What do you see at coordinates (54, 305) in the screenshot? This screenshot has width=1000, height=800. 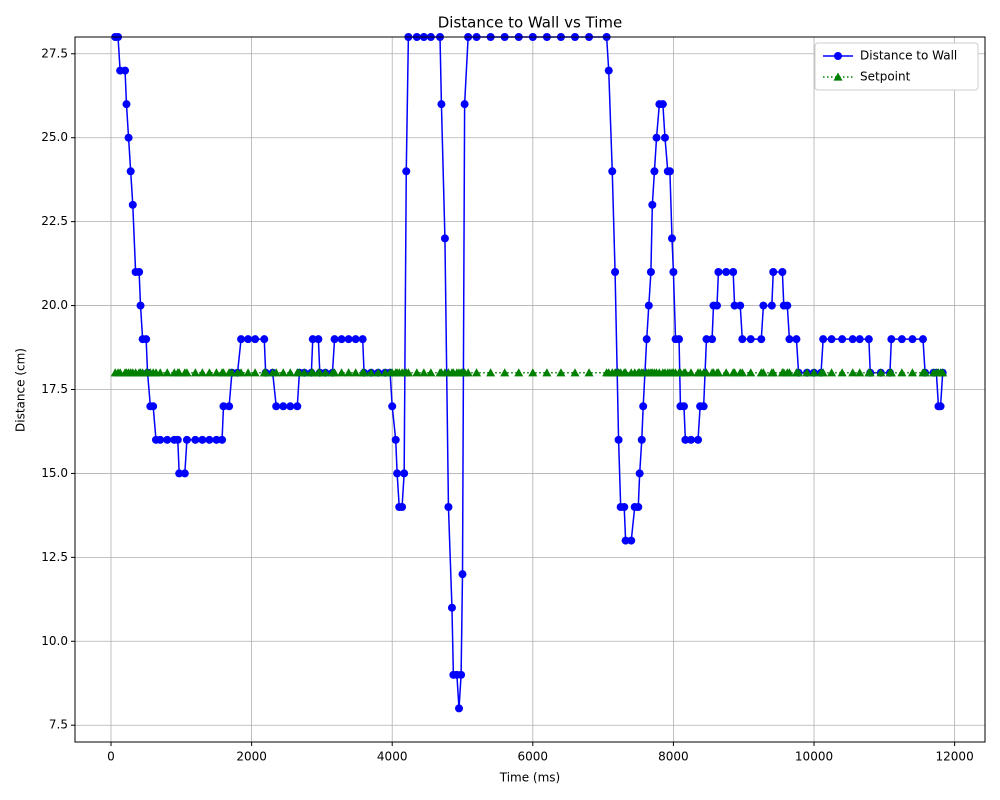 I see `y-tick-label: 20.0` at bounding box center [54, 305].